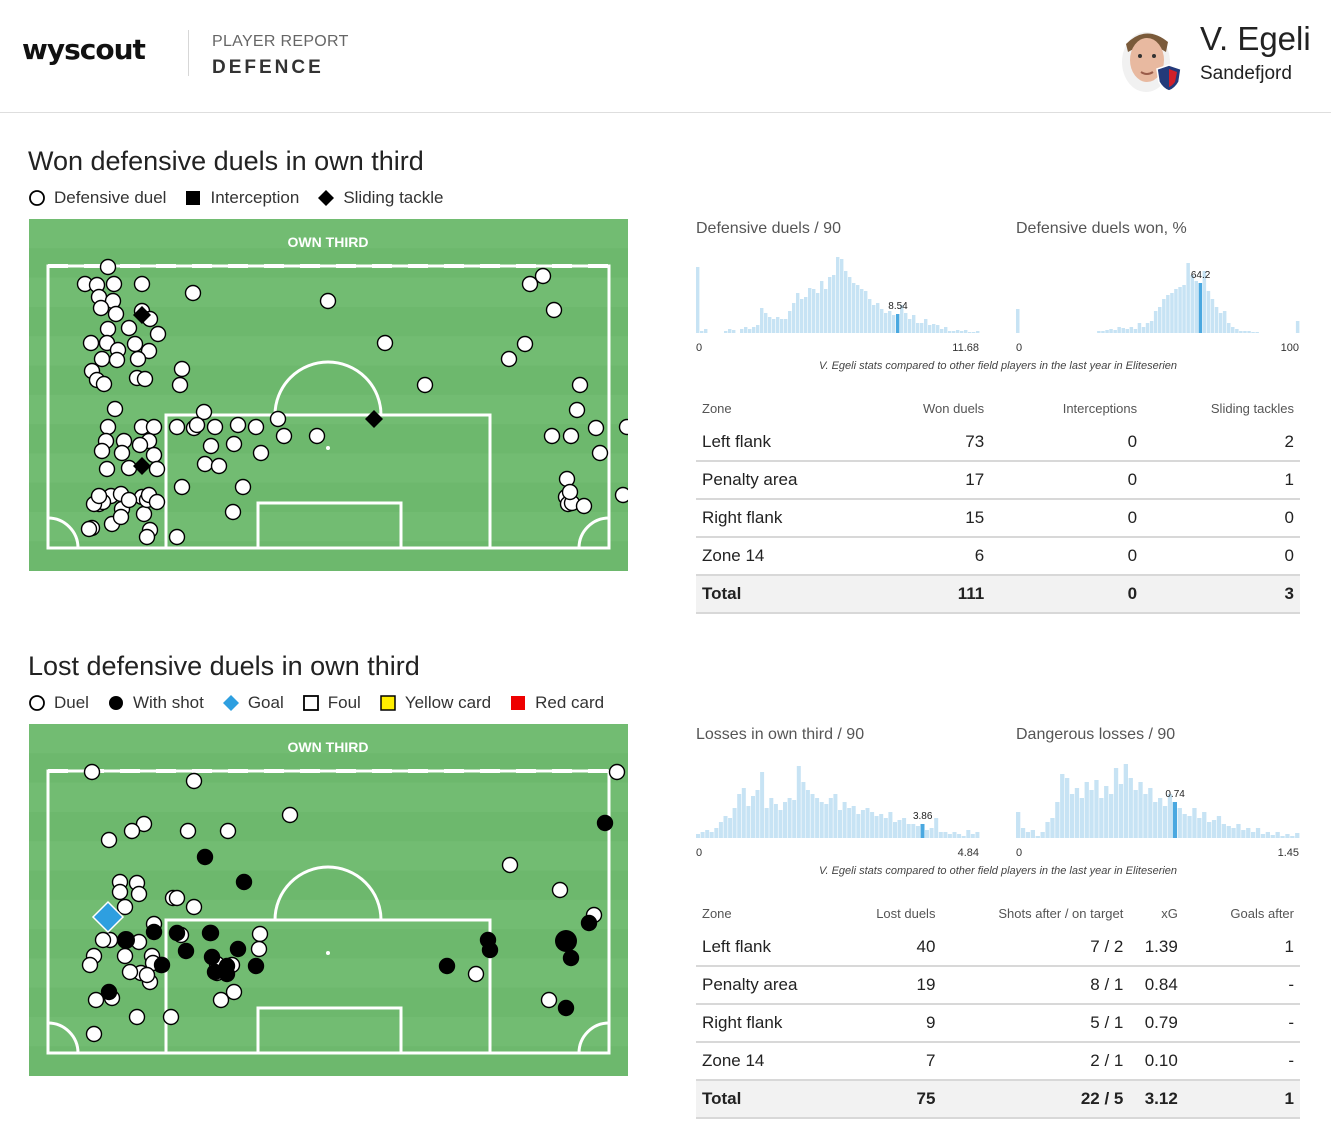 This screenshot has width=1331, height=1136. I want to click on table-cell: 5 / 1, so click(1035, 1023).